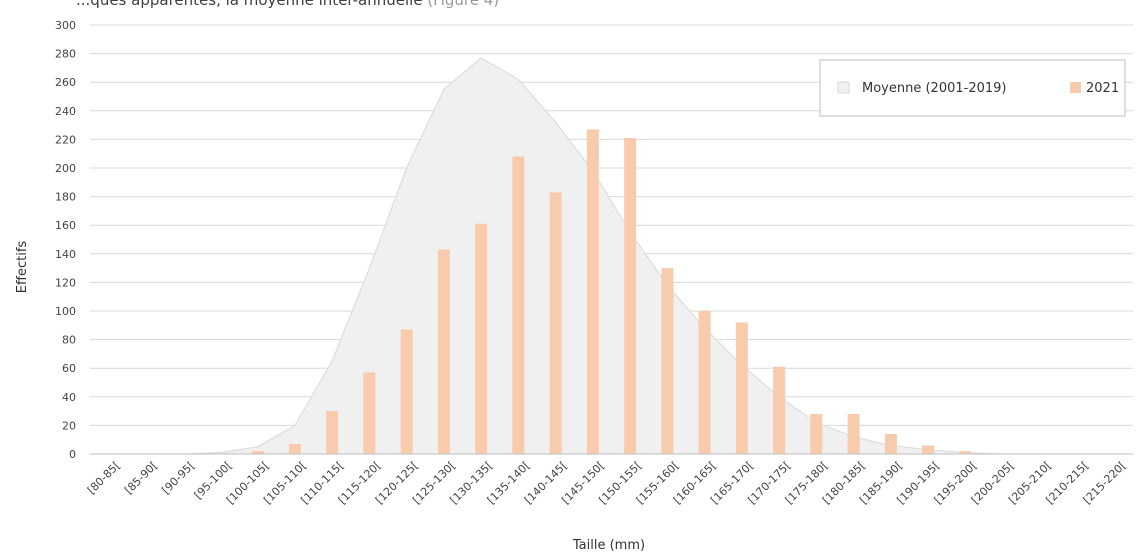 This screenshot has height=558, width=1143. What do you see at coordinates (843, 87) in the screenshot?
I see `legend-swatch-average` at bounding box center [843, 87].